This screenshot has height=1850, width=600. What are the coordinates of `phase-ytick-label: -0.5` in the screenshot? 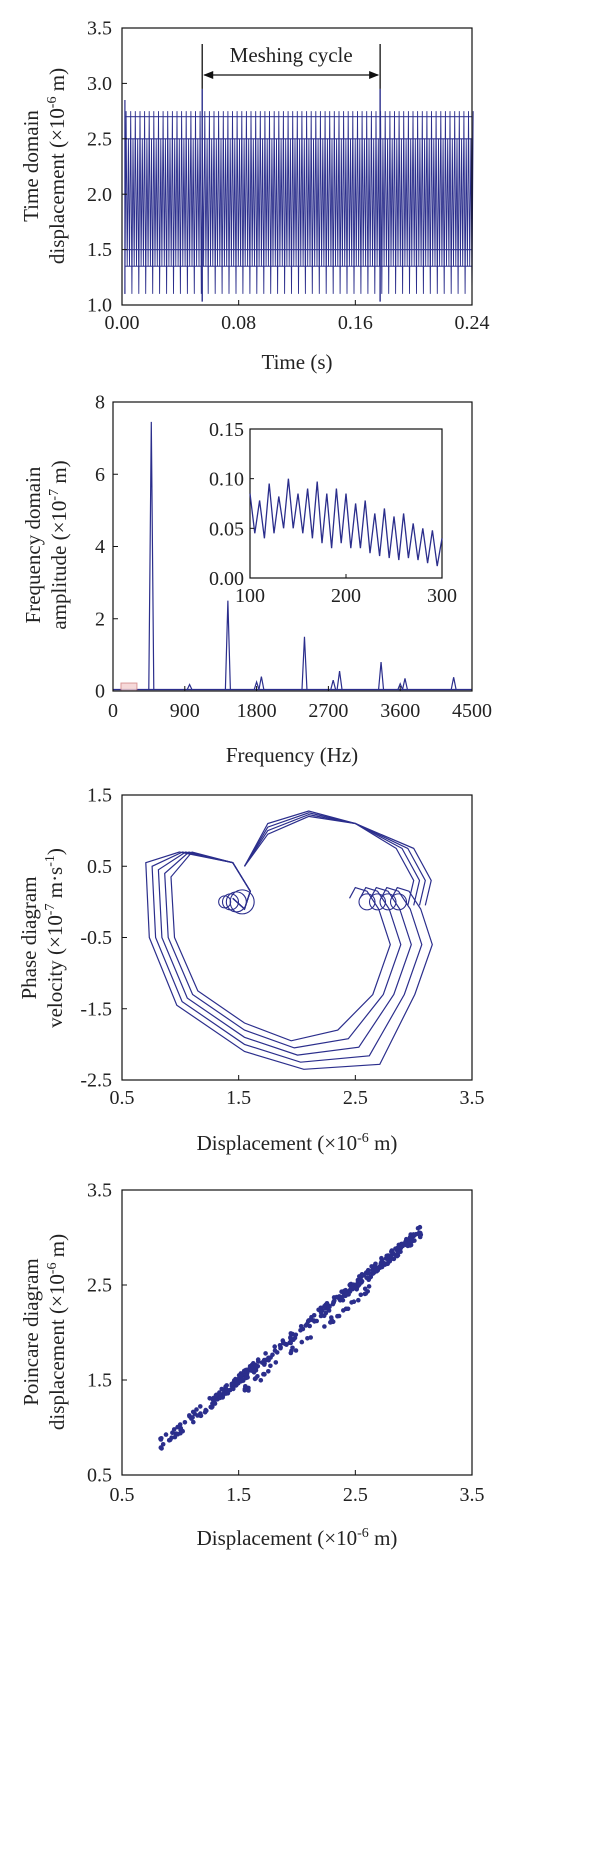 It's located at (96, 938).